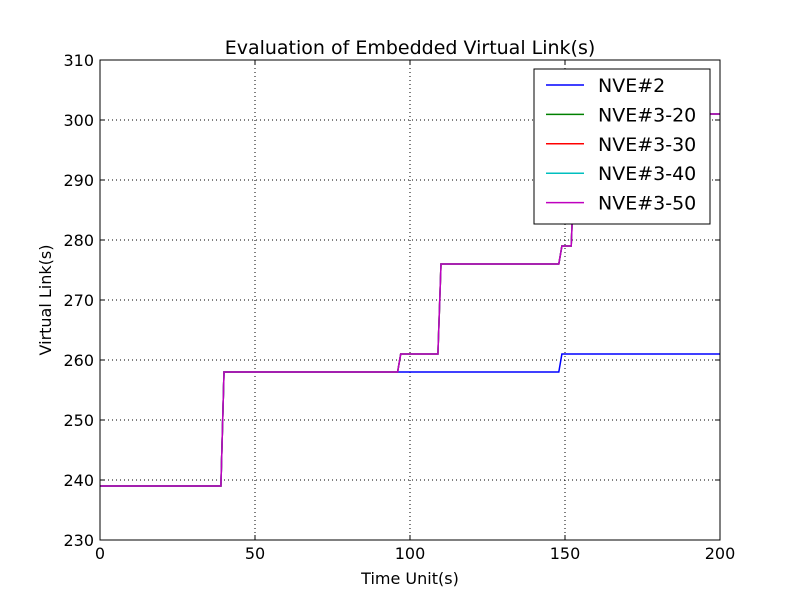 The width and height of the screenshot is (800, 600). I want to click on y-axis-label: Virtual Link(s), so click(45, 300).